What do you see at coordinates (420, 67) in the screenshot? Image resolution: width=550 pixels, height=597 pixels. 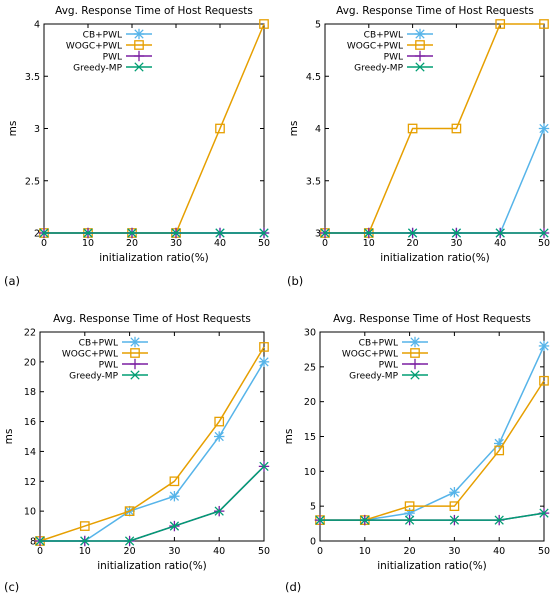 I see `legend-swatch-marker-d2` at bounding box center [420, 67].